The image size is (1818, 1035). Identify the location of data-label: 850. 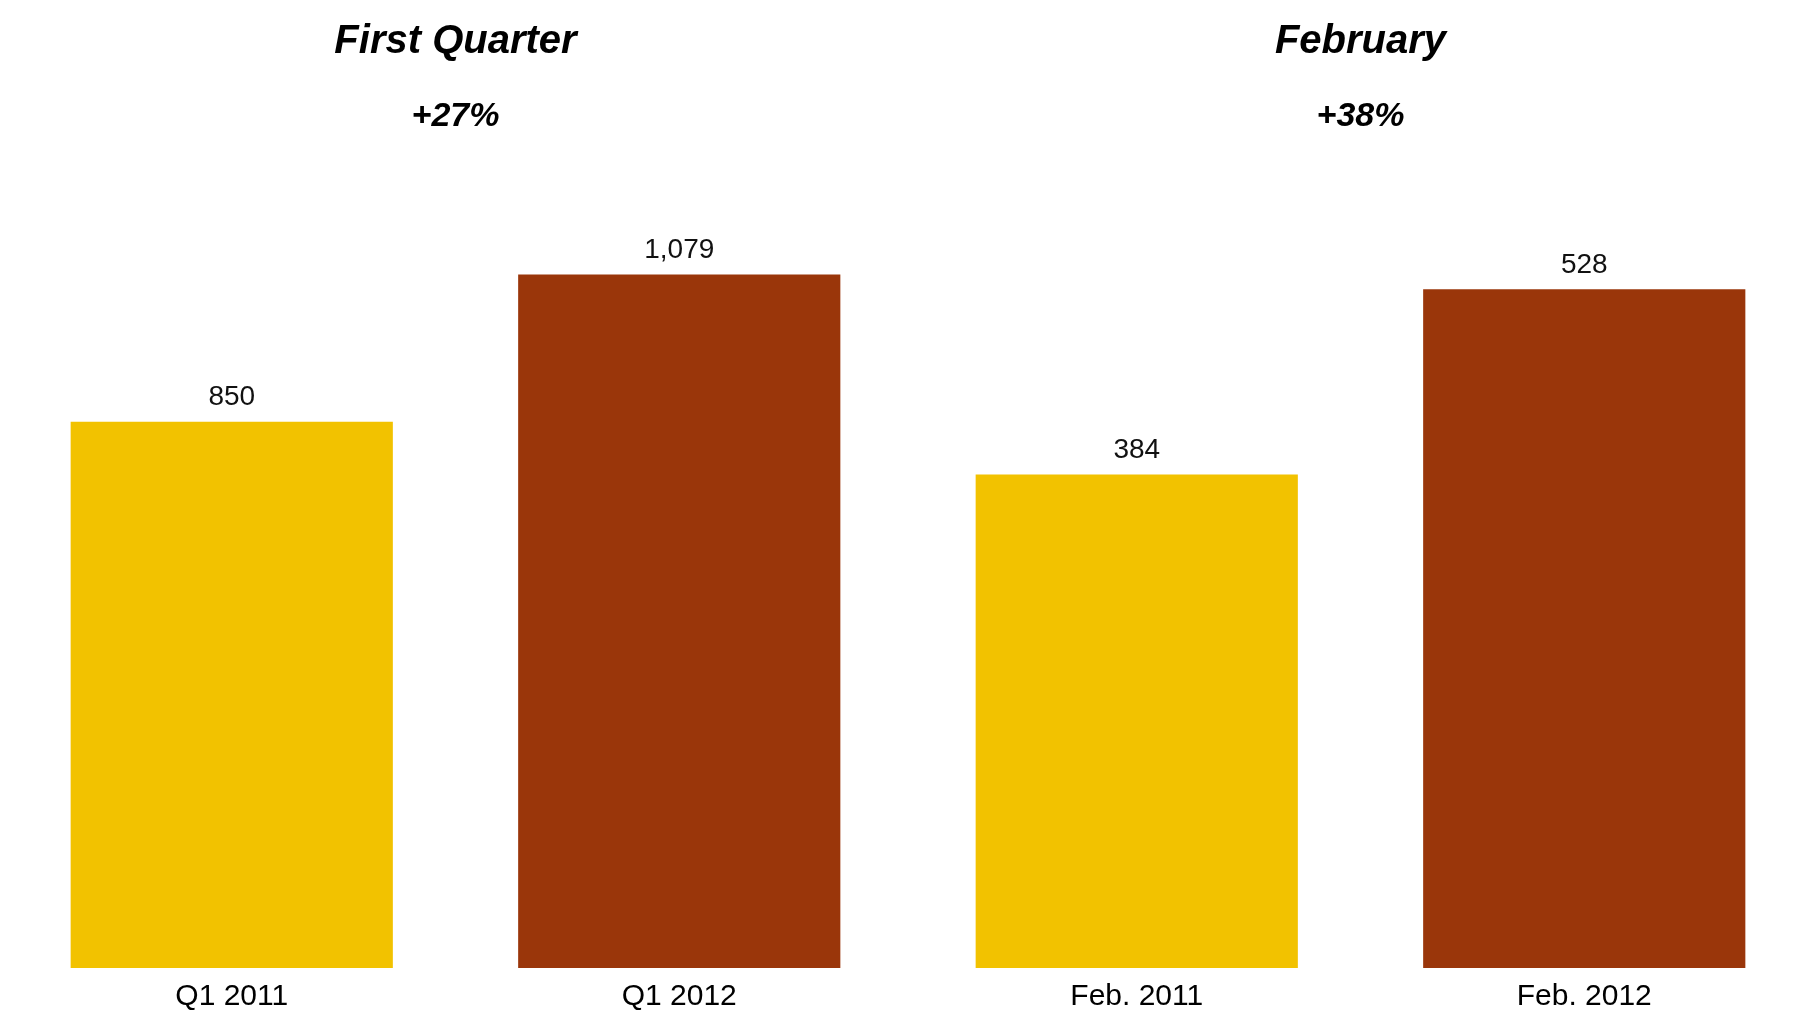
(232, 396).